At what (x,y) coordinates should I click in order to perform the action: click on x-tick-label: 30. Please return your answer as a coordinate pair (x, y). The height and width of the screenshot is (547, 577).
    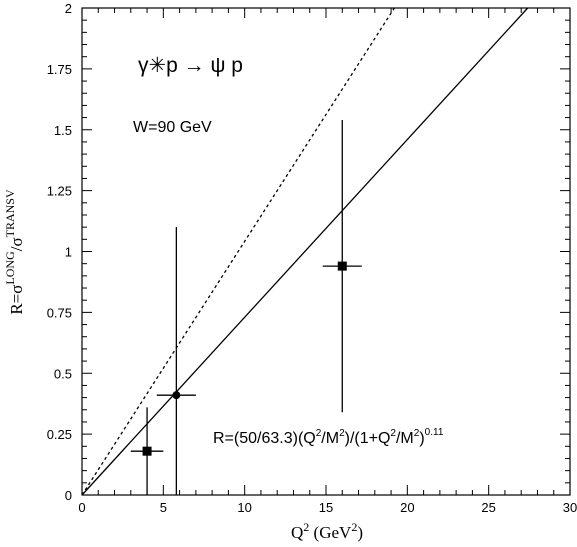
    Looking at the image, I should click on (570, 507).